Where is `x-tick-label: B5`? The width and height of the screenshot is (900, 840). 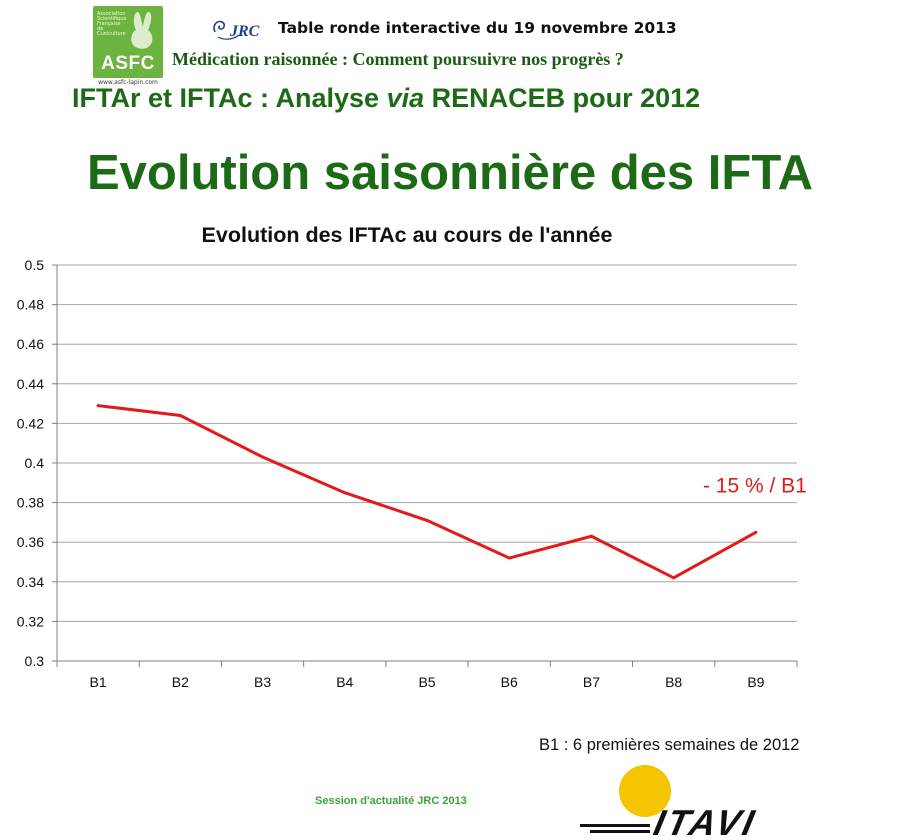 x-tick-label: B5 is located at coordinates (426, 682).